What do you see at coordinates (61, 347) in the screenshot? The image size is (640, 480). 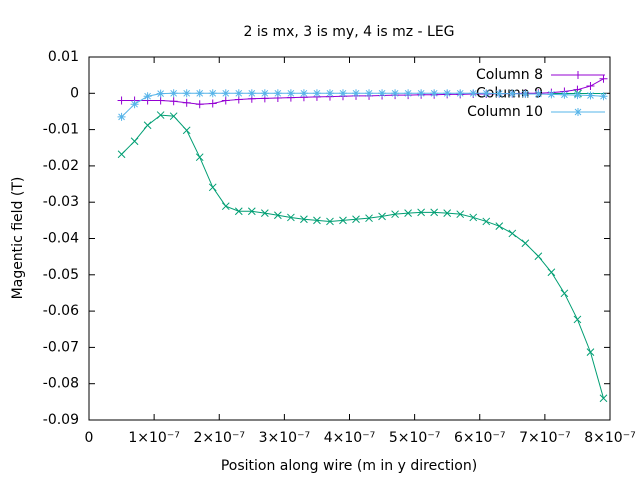 I see `y-tick-label: -0.07` at bounding box center [61, 347].